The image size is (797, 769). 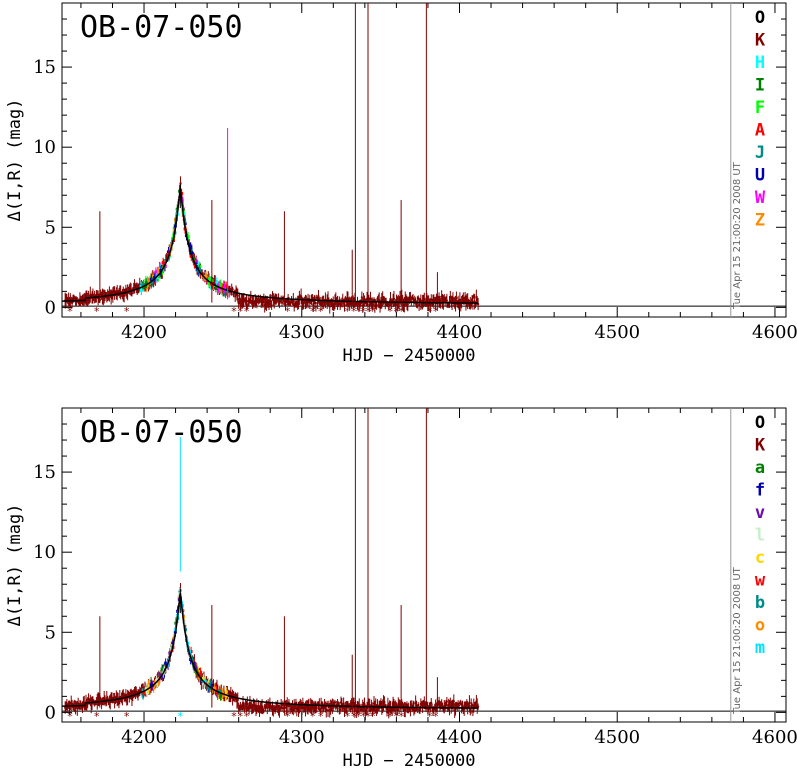 I want to click on y-tick-label: 10, so click(x=44, y=147).